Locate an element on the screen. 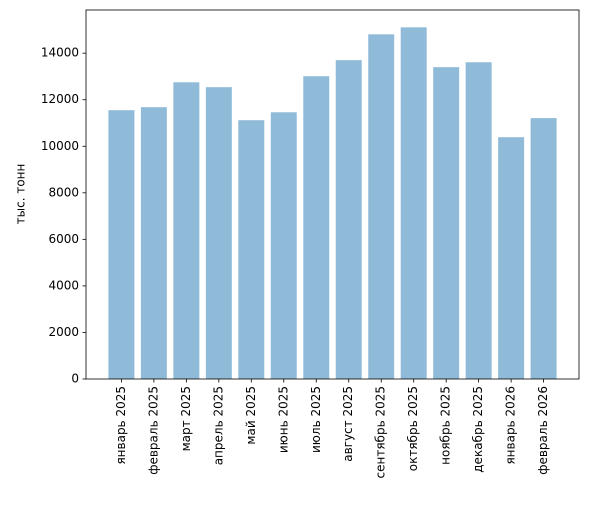  y-tick-label: 6000 is located at coordinates (63, 239).